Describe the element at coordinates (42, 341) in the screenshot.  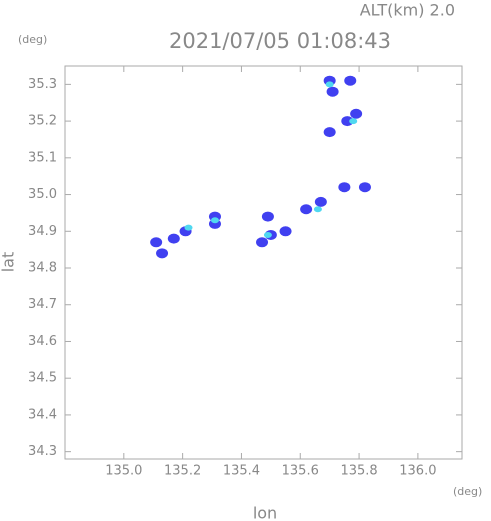
I see `y-tick-label: 34.6` at that location.